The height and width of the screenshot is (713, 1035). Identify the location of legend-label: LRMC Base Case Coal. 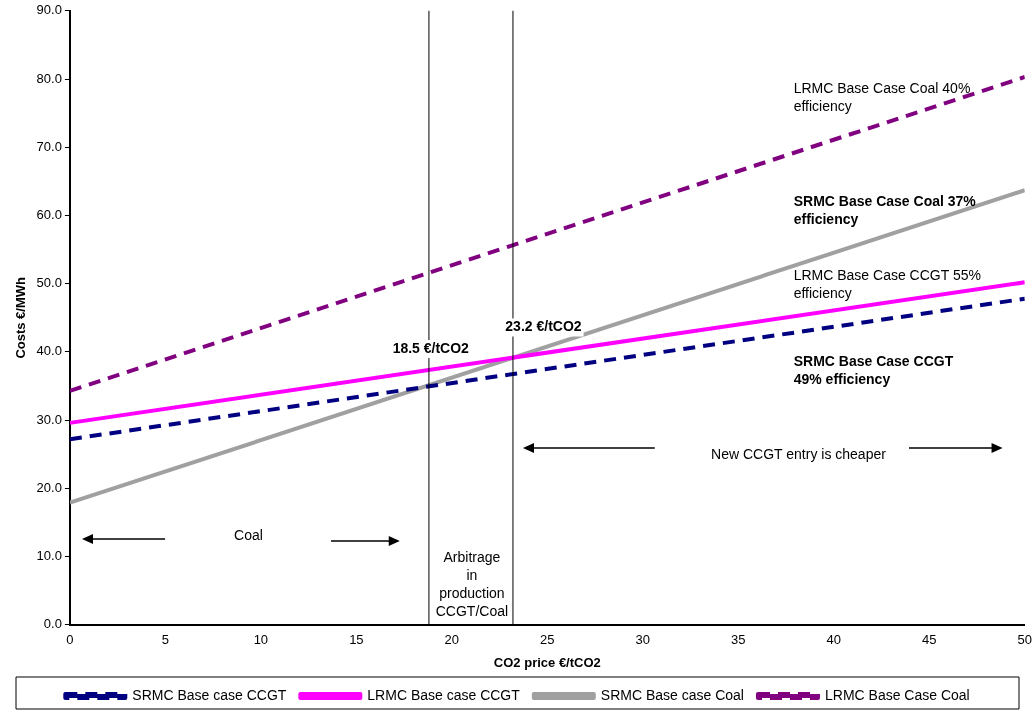
(897, 694).